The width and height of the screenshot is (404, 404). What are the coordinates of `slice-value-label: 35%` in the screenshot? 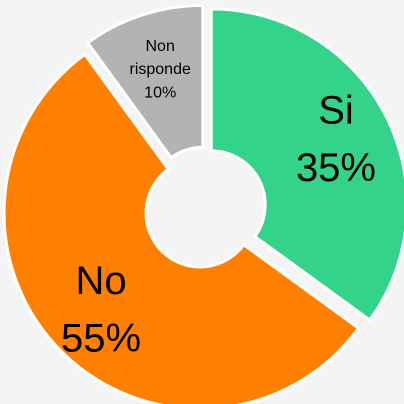 It's located at (336, 168).